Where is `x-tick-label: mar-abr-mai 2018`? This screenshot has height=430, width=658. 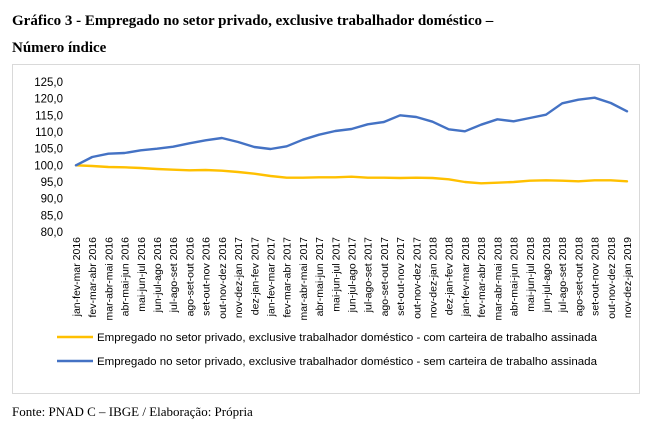
x-tick-label: mar-abr-mai 2018 is located at coordinates (498, 279).